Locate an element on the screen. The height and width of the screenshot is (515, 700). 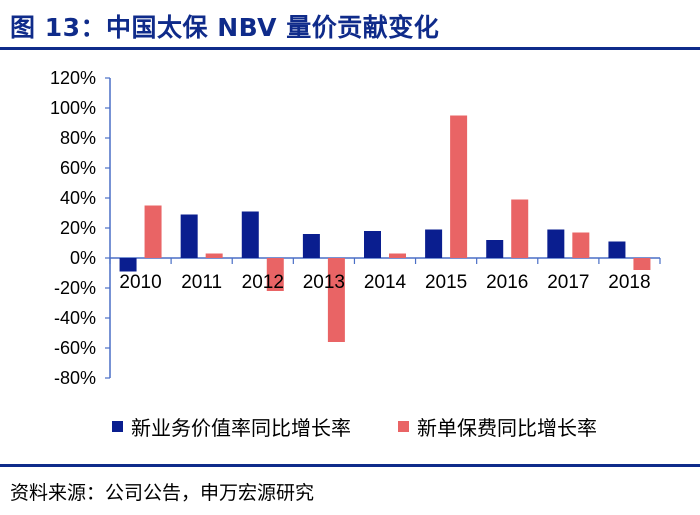
chart-legend: 新业务价值率同比增长率 新单保费同比增长率 is located at coordinates (350, 426).